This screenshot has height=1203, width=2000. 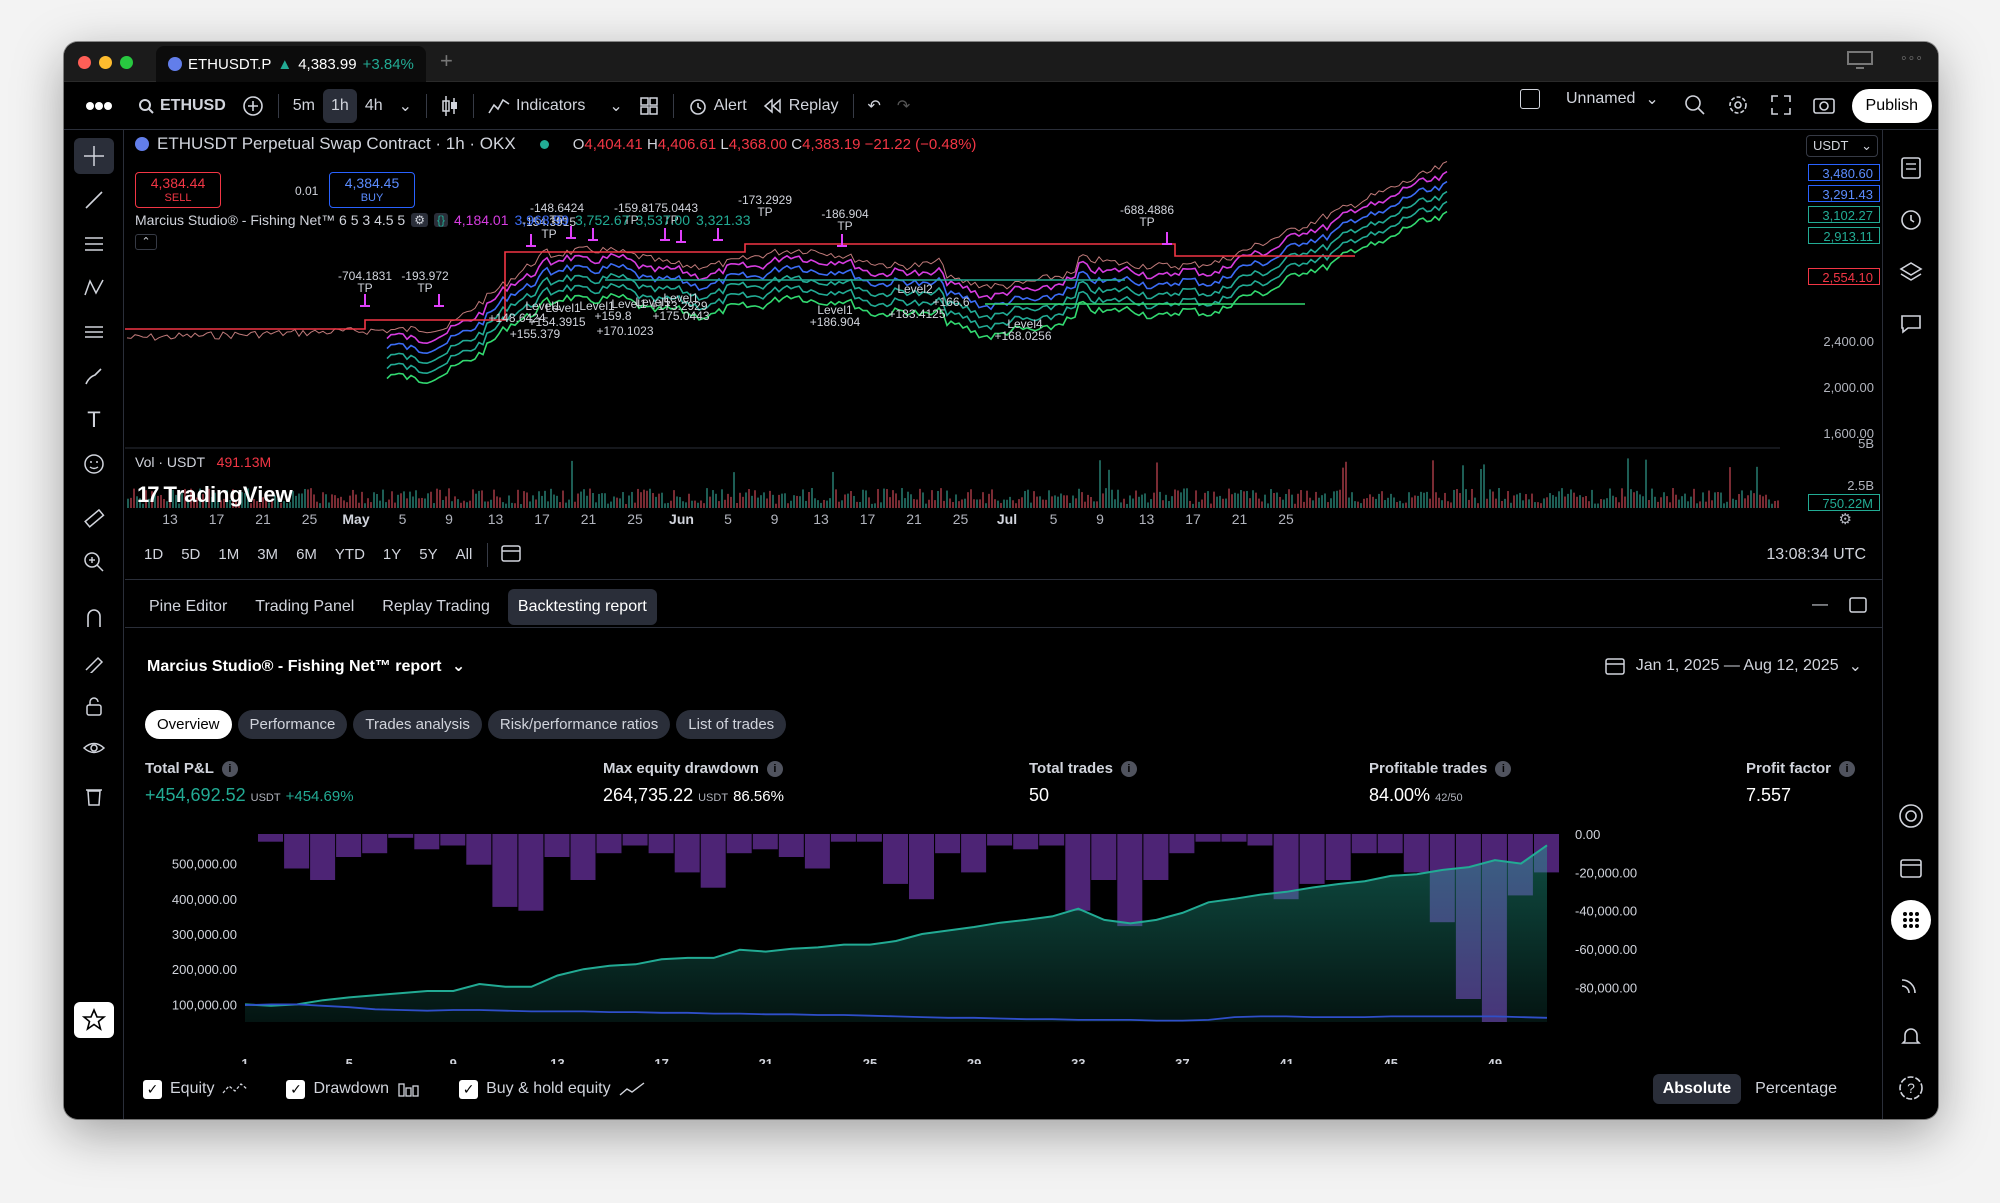 What do you see at coordinates (436, 606) in the screenshot?
I see `tab-replay-trading: Replay Trading` at bounding box center [436, 606].